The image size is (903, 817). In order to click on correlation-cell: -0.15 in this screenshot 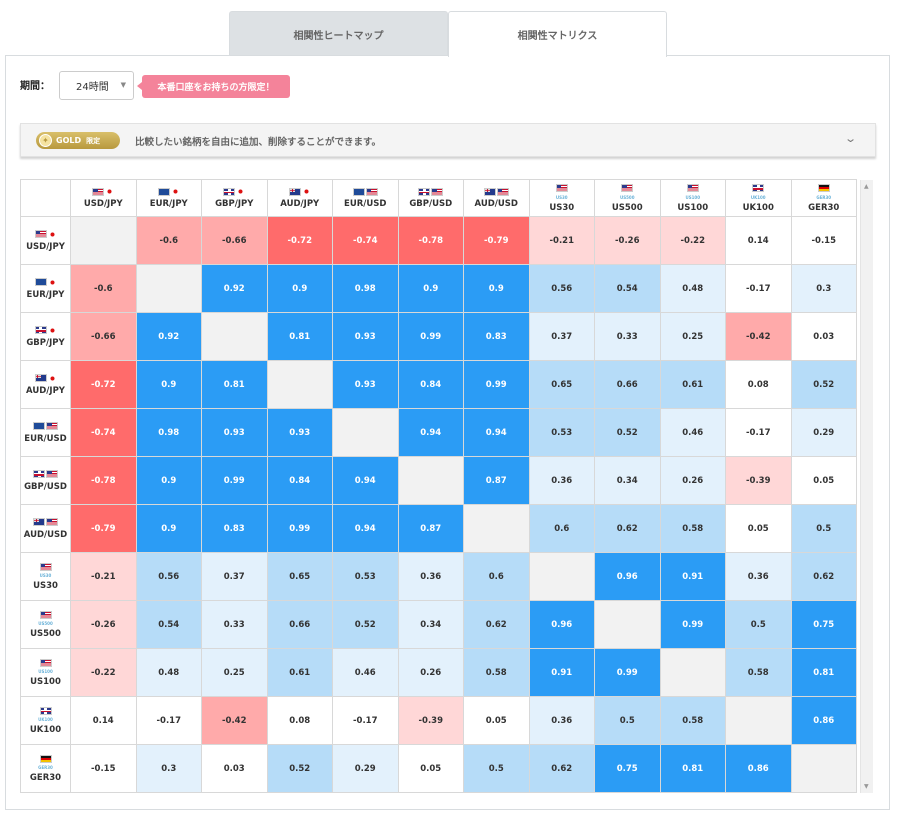, I will do `click(823, 240)`.